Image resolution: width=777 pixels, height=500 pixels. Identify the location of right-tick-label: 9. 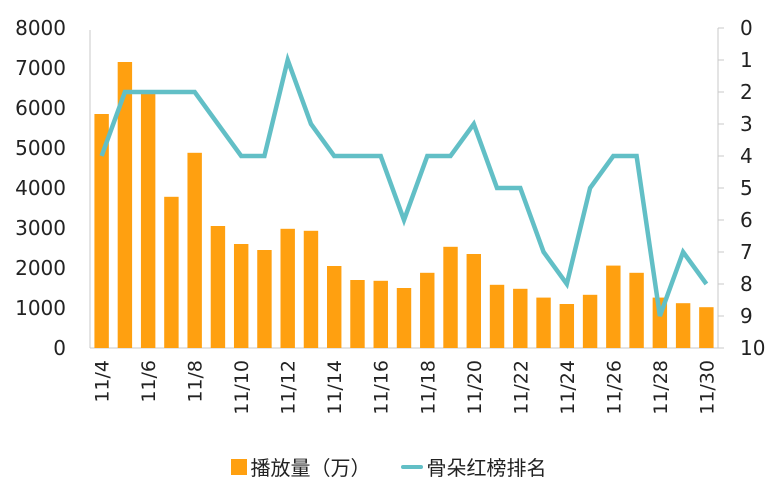
(746, 316).